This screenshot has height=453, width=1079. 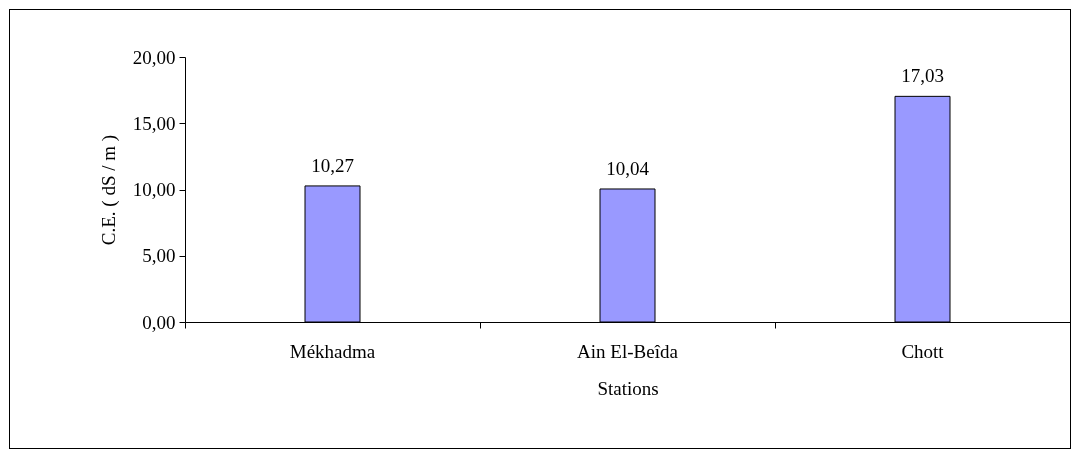 I want to click on x-tick-label: Chott, so click(x=923, y=351).